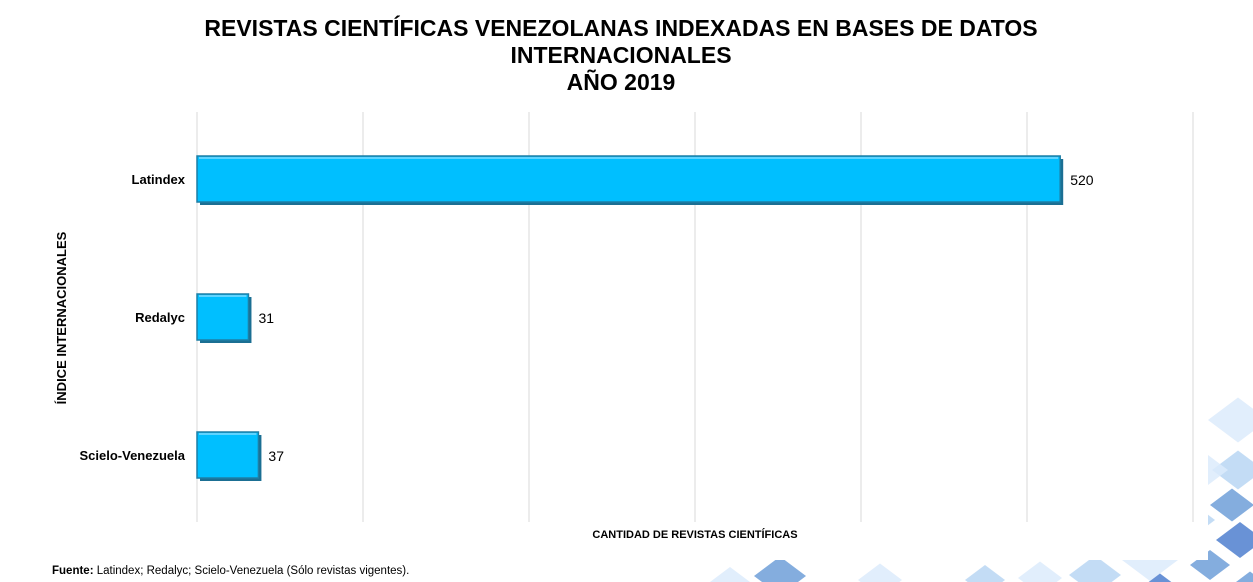 Image resolution: width=1253 pixels, height=582 pixels. I want to click on bar-scielo-venezuela, so click(228, 455).